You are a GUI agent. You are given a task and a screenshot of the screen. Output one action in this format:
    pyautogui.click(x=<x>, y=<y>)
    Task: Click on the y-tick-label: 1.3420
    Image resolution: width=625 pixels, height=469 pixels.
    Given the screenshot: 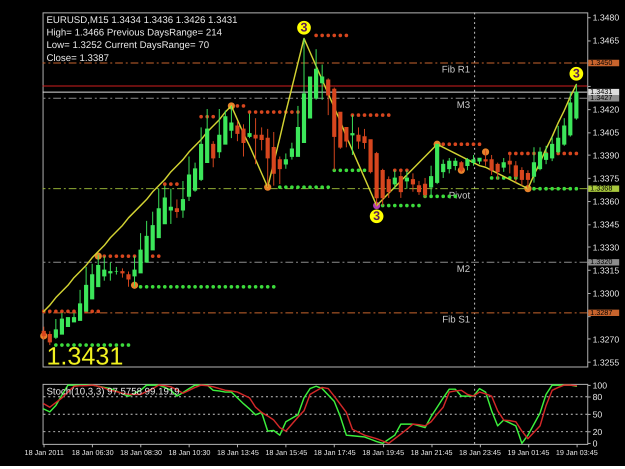 What is the action you would take?
    pyautogui.click(x=606, y=109)
    